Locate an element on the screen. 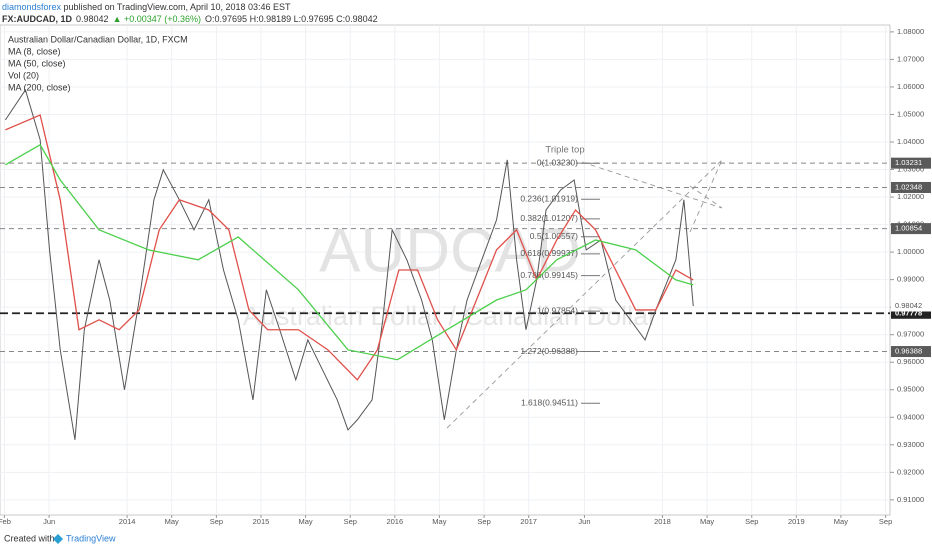  last-price-tag is located at coordinates (911, 306).